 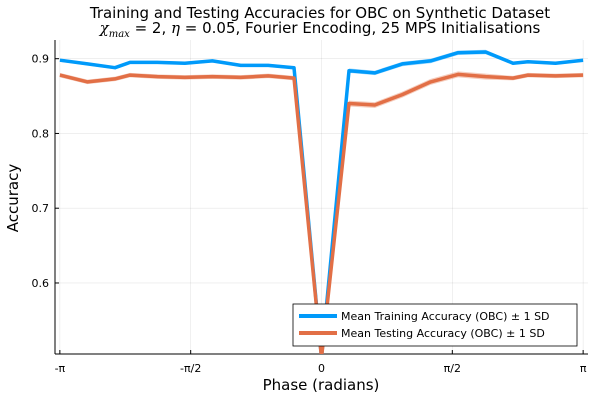 I want to click on x-tick-label: π/2, so click(x=452, y=368).